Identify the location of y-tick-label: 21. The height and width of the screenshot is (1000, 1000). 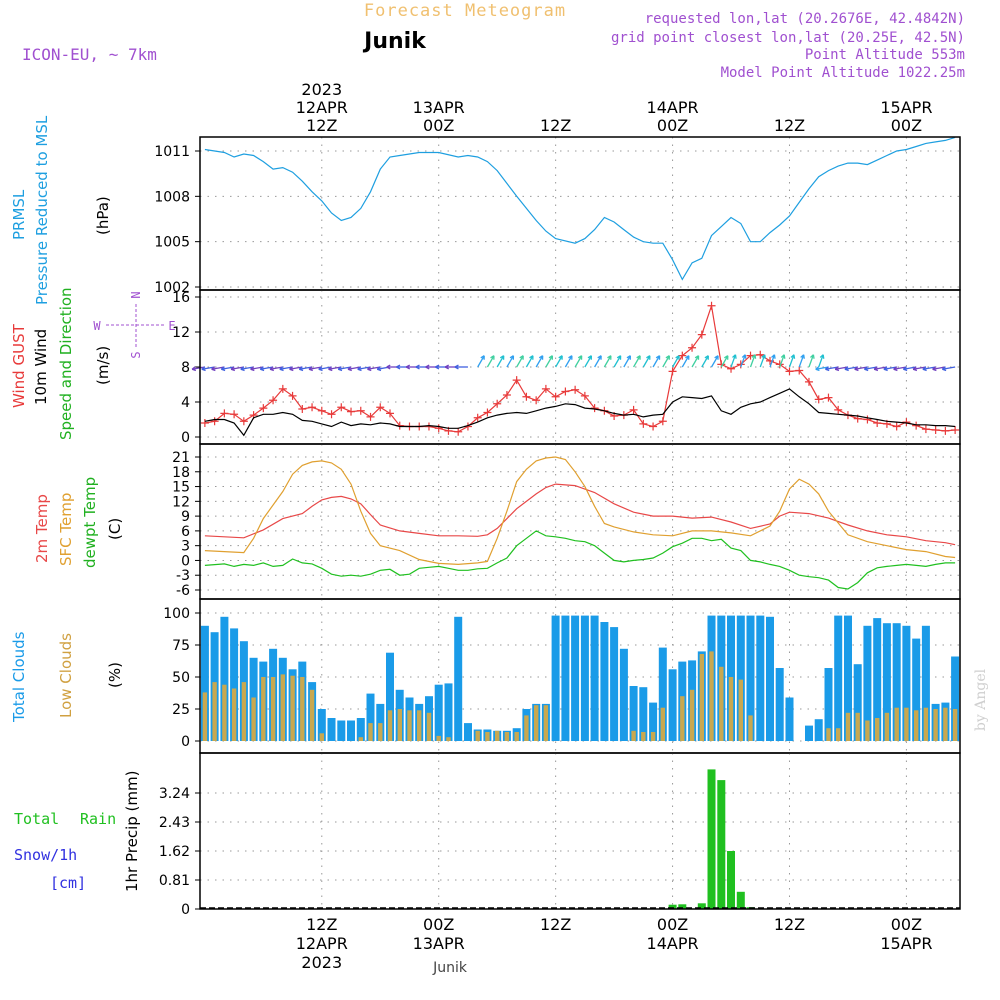
(181, 458).